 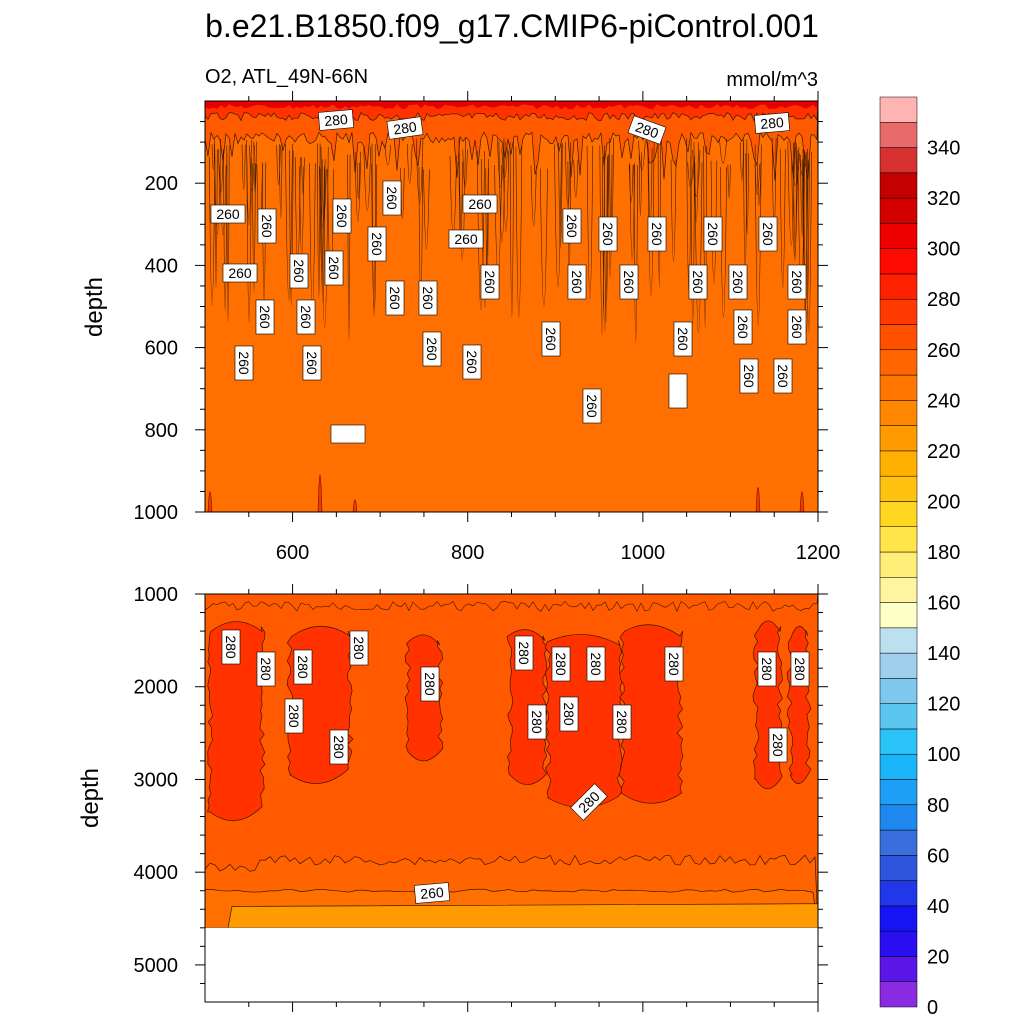 I want to click on colorbar-tick-label: 200, so click(x=943, y=502).